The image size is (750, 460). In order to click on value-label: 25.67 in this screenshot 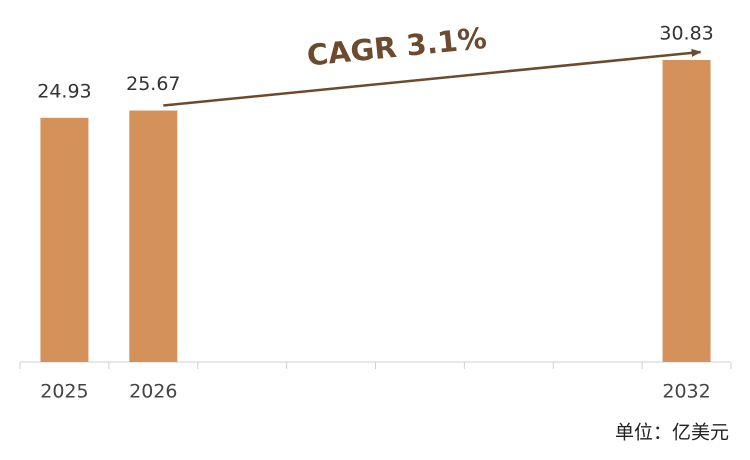, I will do `click(153, 84)`.